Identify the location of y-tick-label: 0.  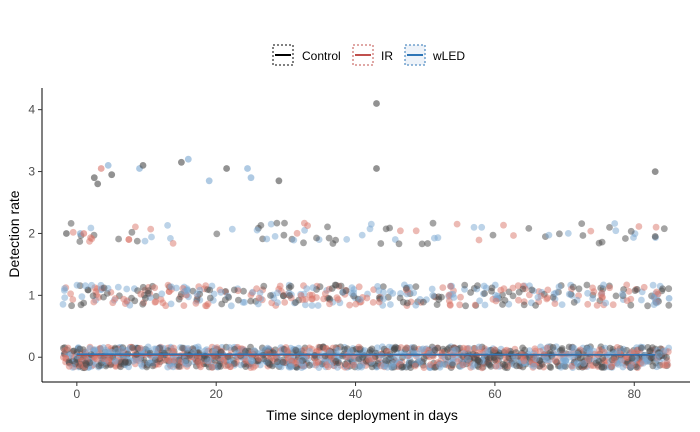
(31, 357).